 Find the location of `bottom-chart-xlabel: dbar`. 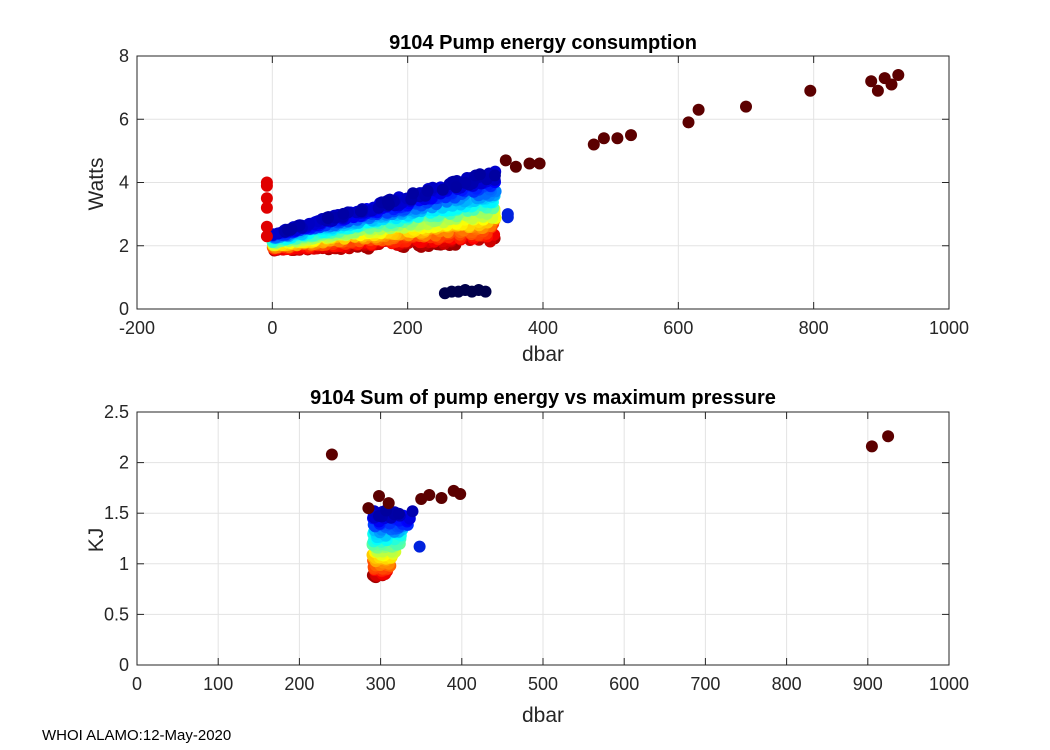

bottom-chart-xlabel: dbar is located at coordinates (543, 715).